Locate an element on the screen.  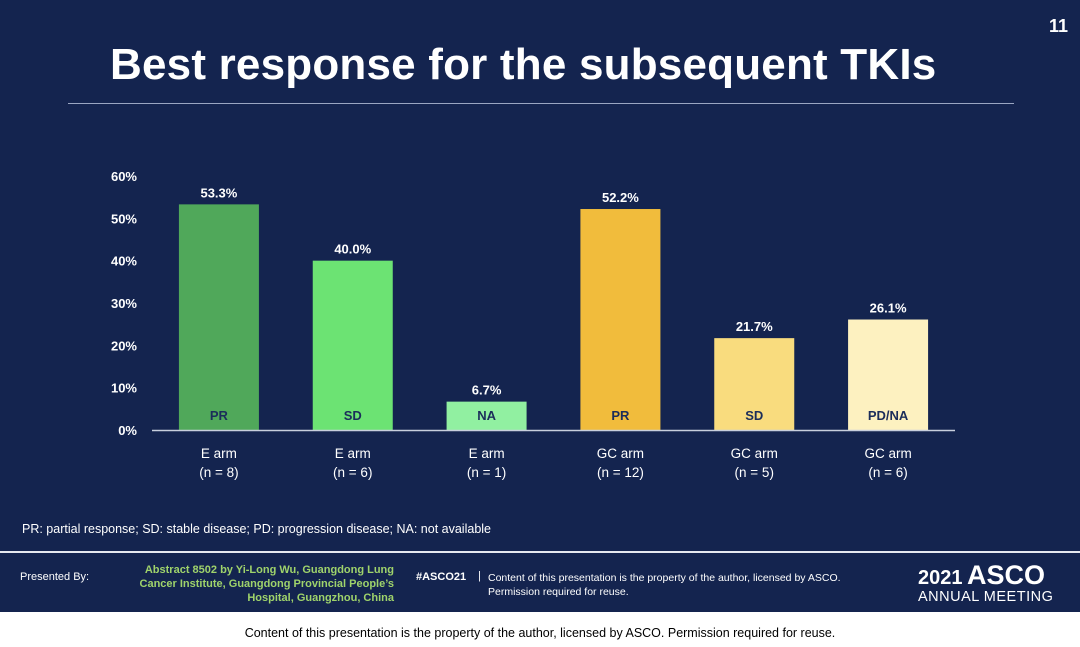
y-tick-label: 20% is located at coordinates (124, 345).